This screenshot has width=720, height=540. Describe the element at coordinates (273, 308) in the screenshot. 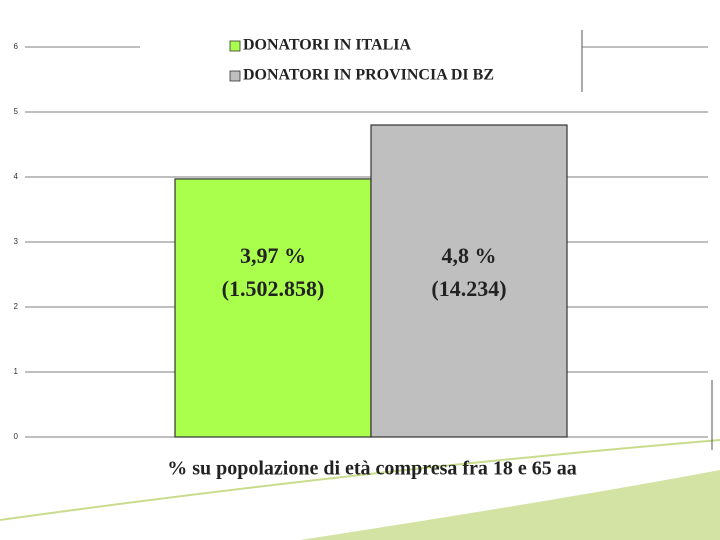

I see `bar` at that location.